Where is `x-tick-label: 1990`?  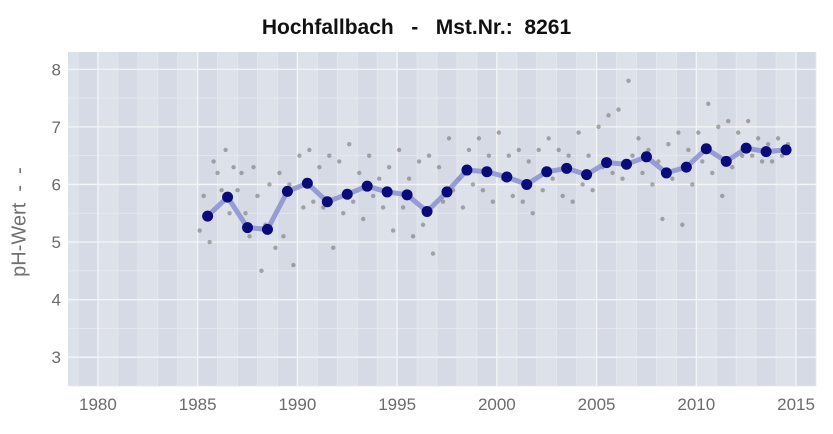
x-tick-label: 1990 is located at coordinates (297, 404).